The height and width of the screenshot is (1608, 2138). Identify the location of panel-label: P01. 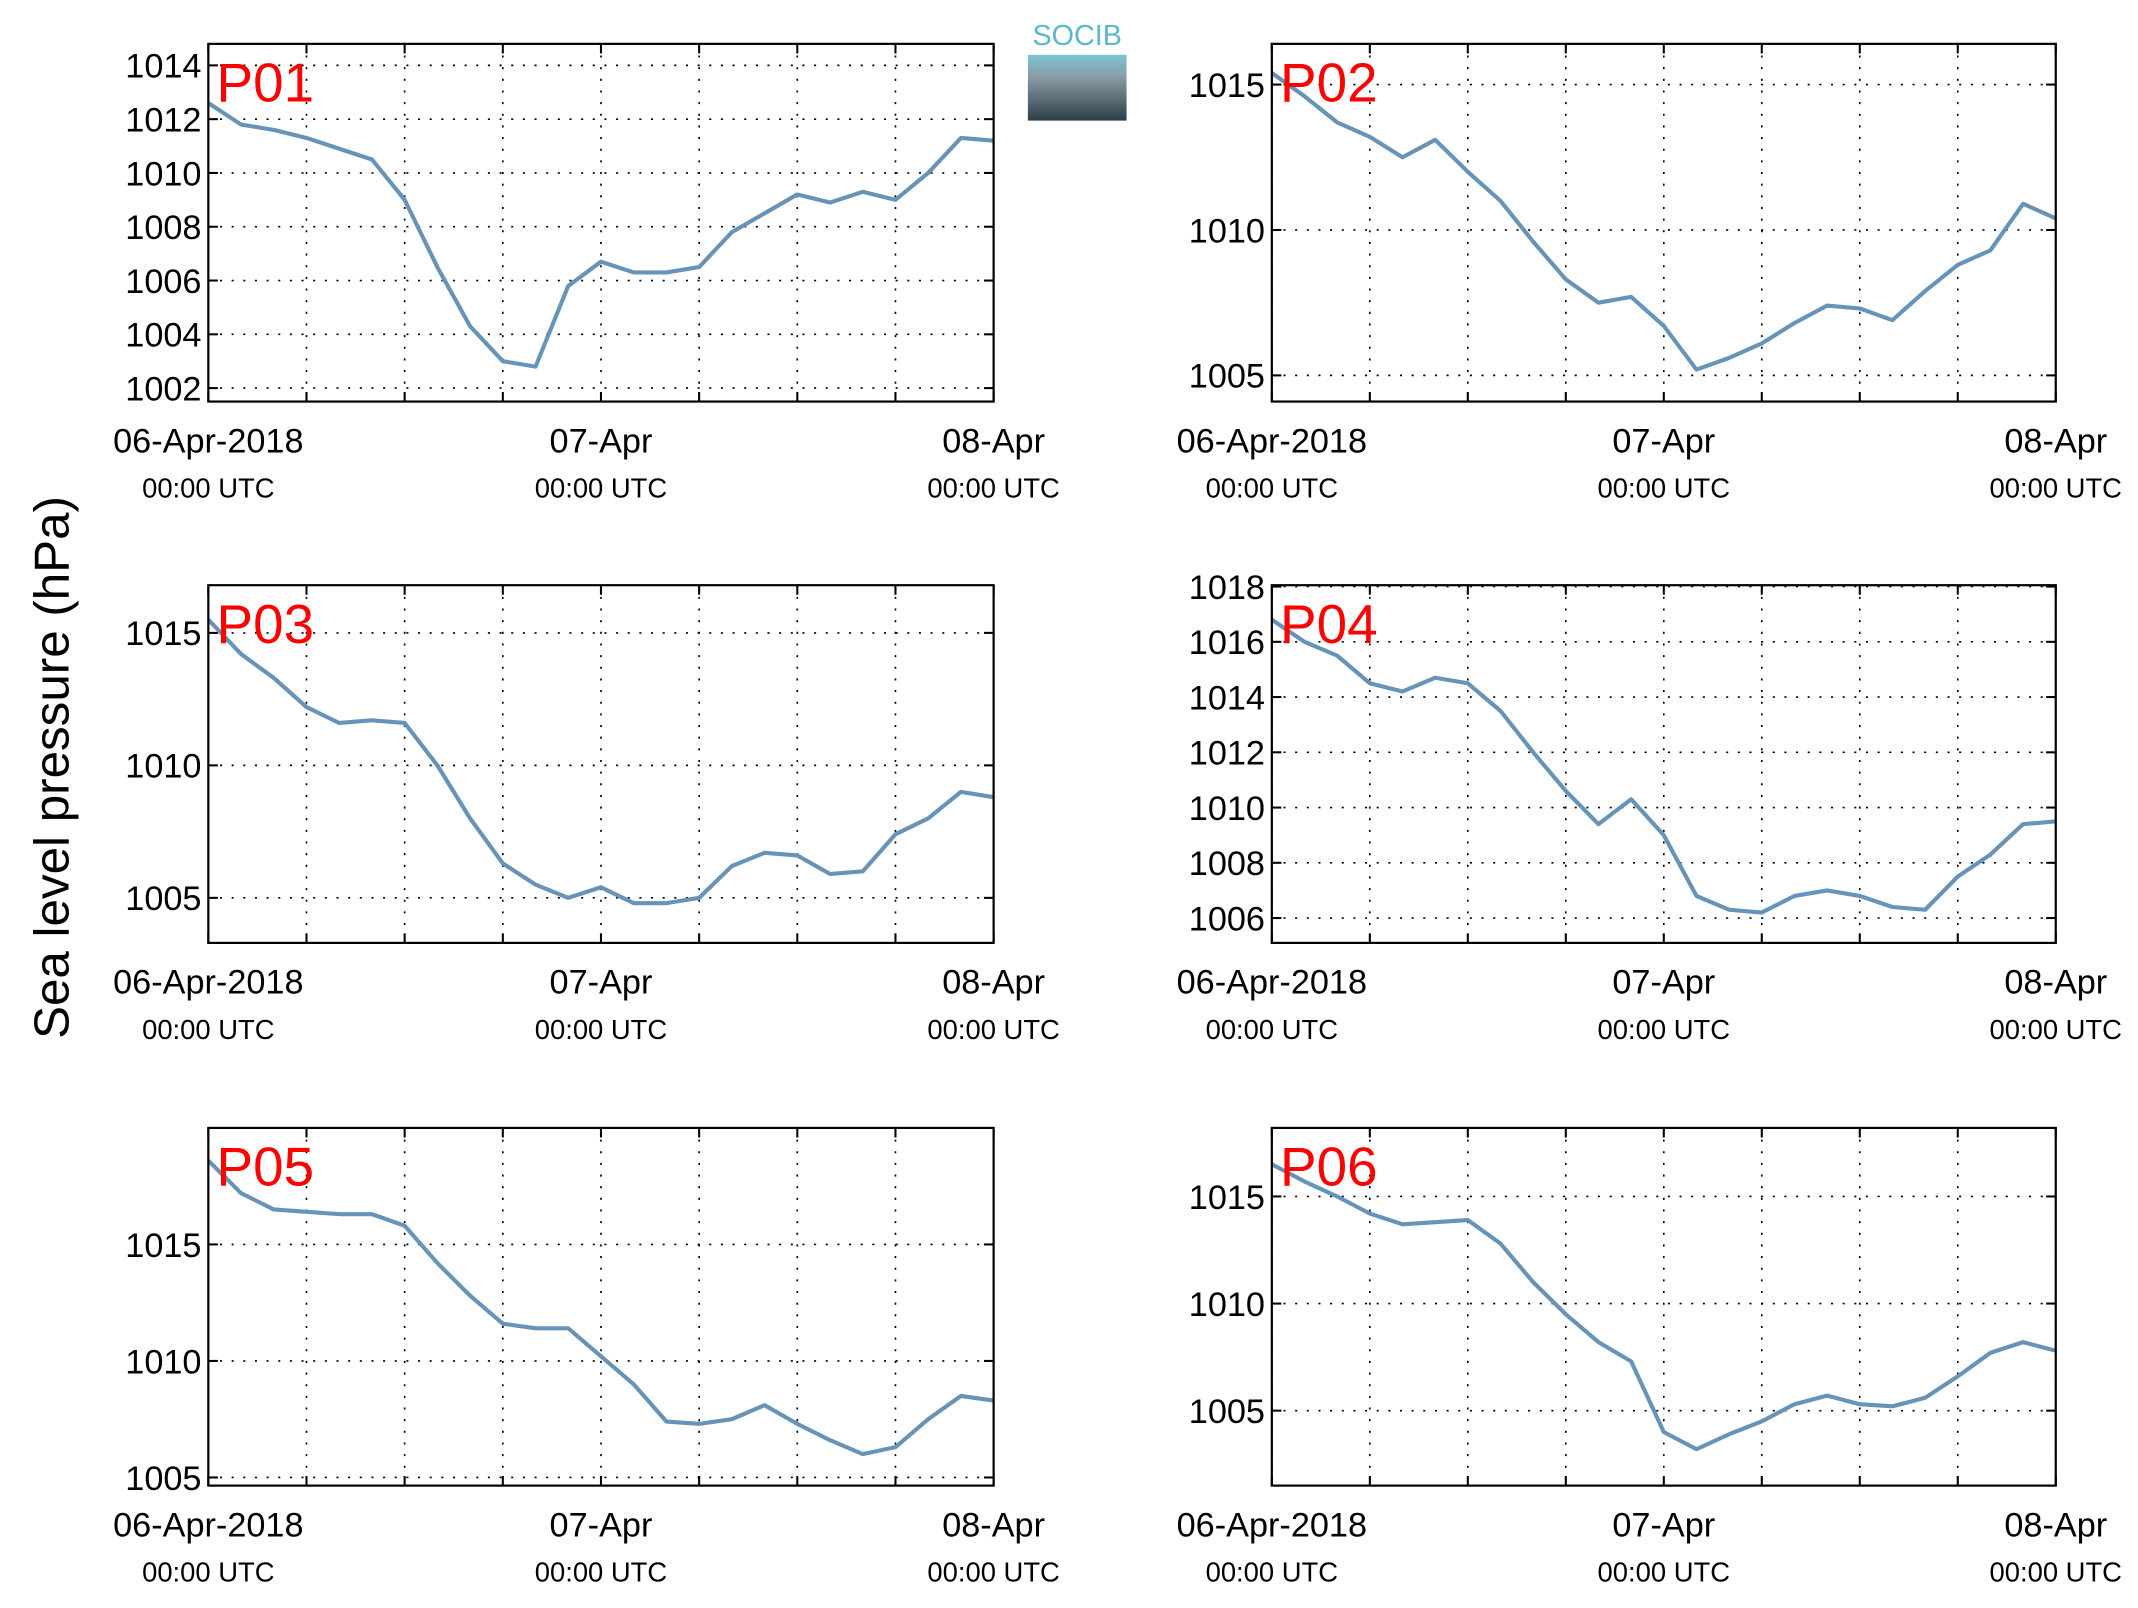
(266, 82).